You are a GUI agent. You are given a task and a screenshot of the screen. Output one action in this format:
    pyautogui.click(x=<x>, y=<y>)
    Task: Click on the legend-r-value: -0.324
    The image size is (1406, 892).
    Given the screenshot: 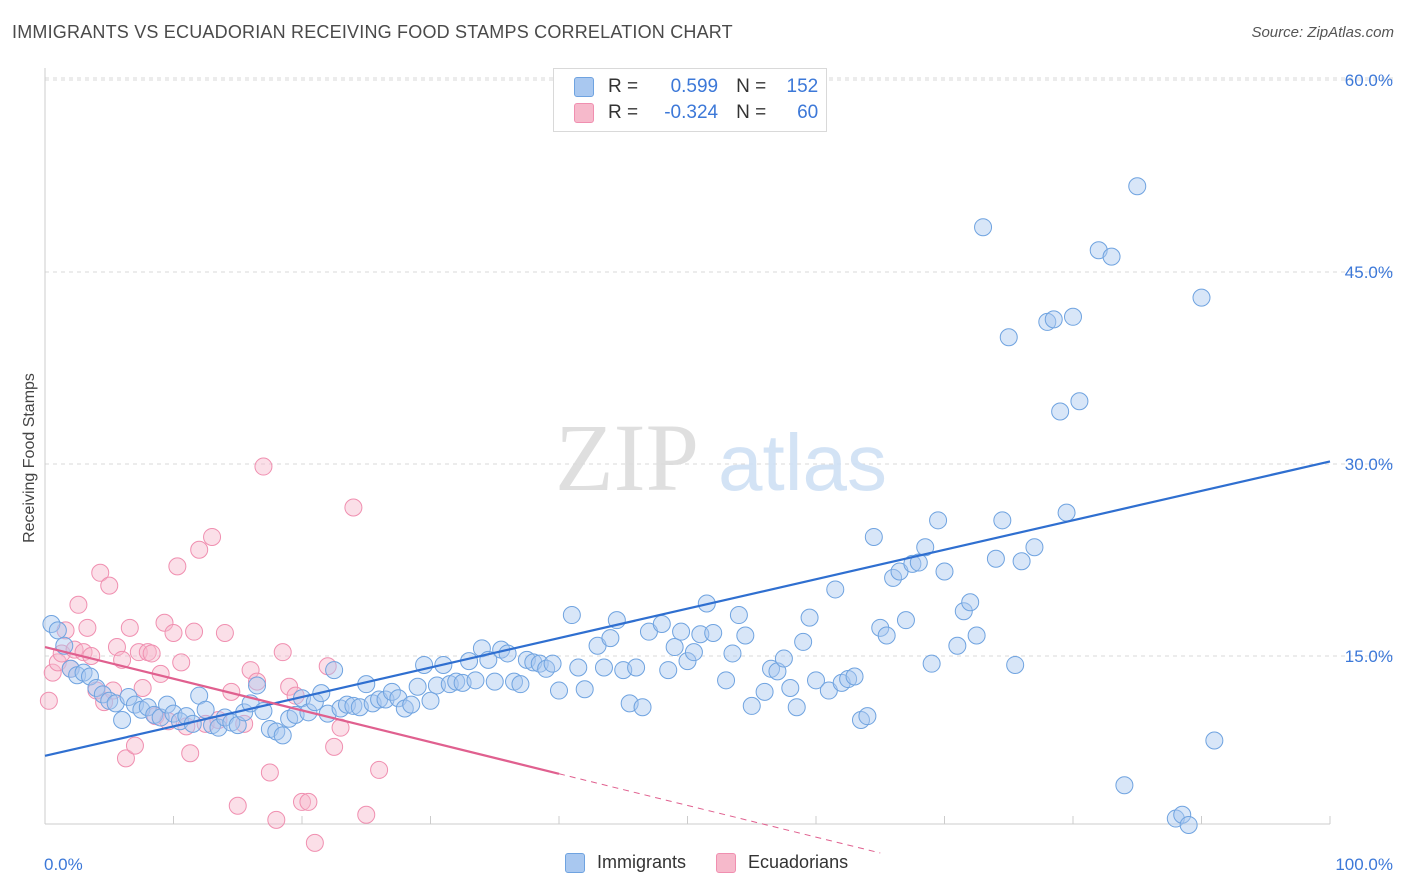 What is the action you would take?
    pyautogui.click(x=691, y=112)
    